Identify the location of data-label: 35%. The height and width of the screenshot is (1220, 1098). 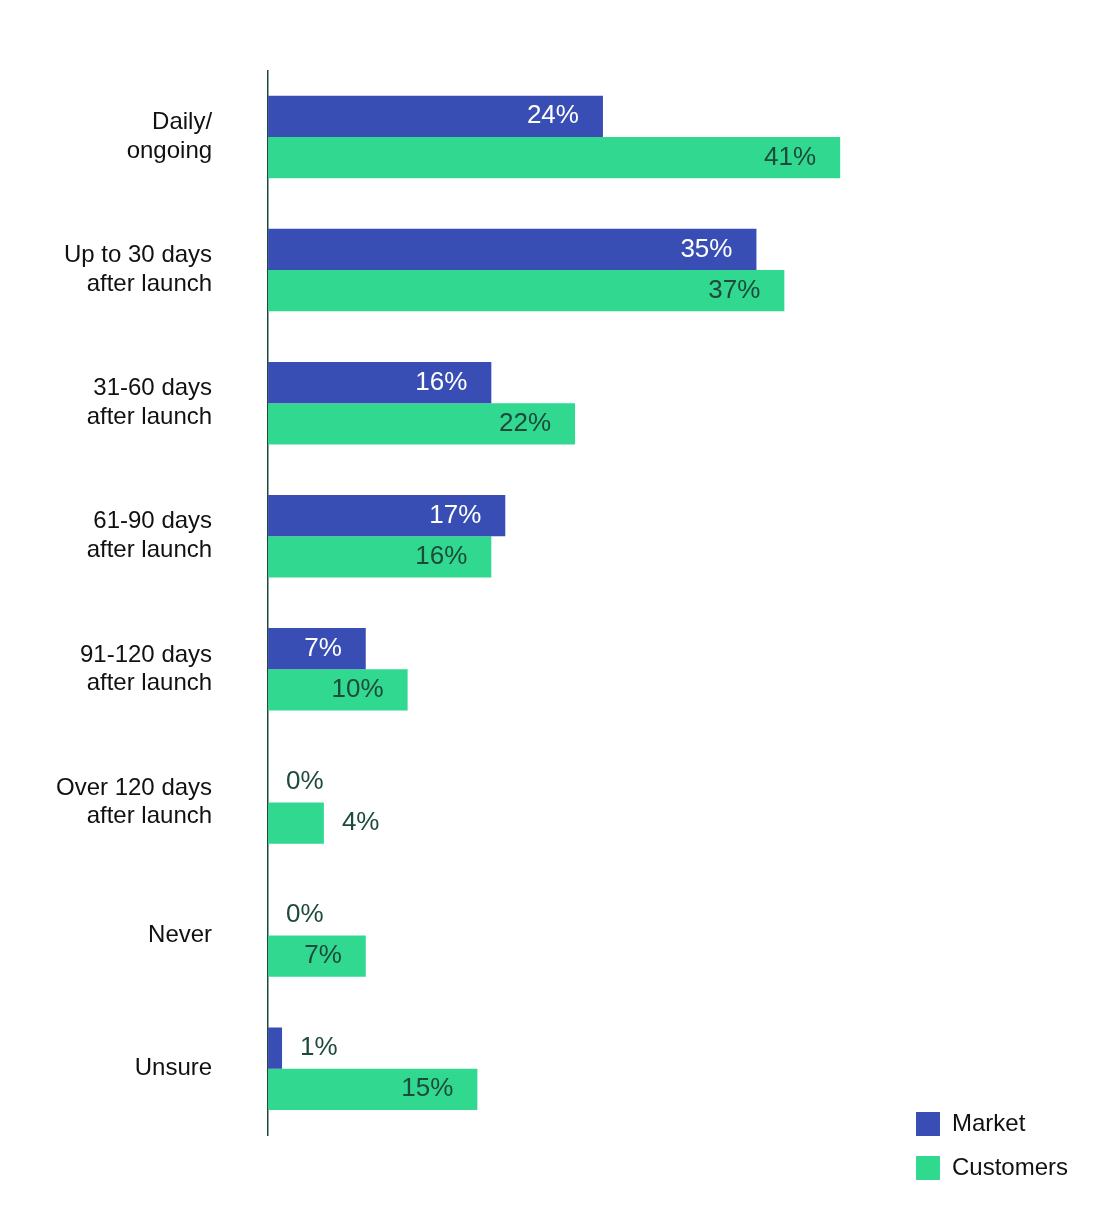
(706, 247).